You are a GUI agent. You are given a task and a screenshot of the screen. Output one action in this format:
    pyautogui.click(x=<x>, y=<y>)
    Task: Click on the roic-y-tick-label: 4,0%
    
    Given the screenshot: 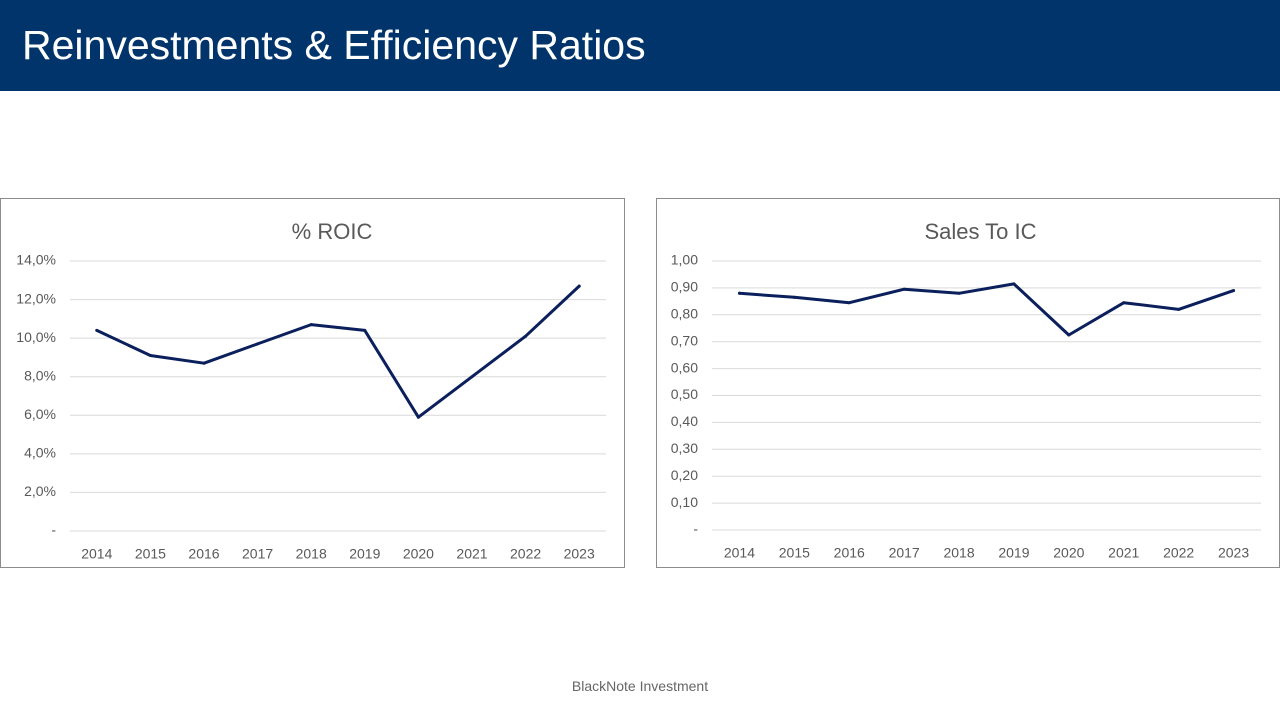 What is the action you would take?
    pyautogui.click(x=40, y=453)
    